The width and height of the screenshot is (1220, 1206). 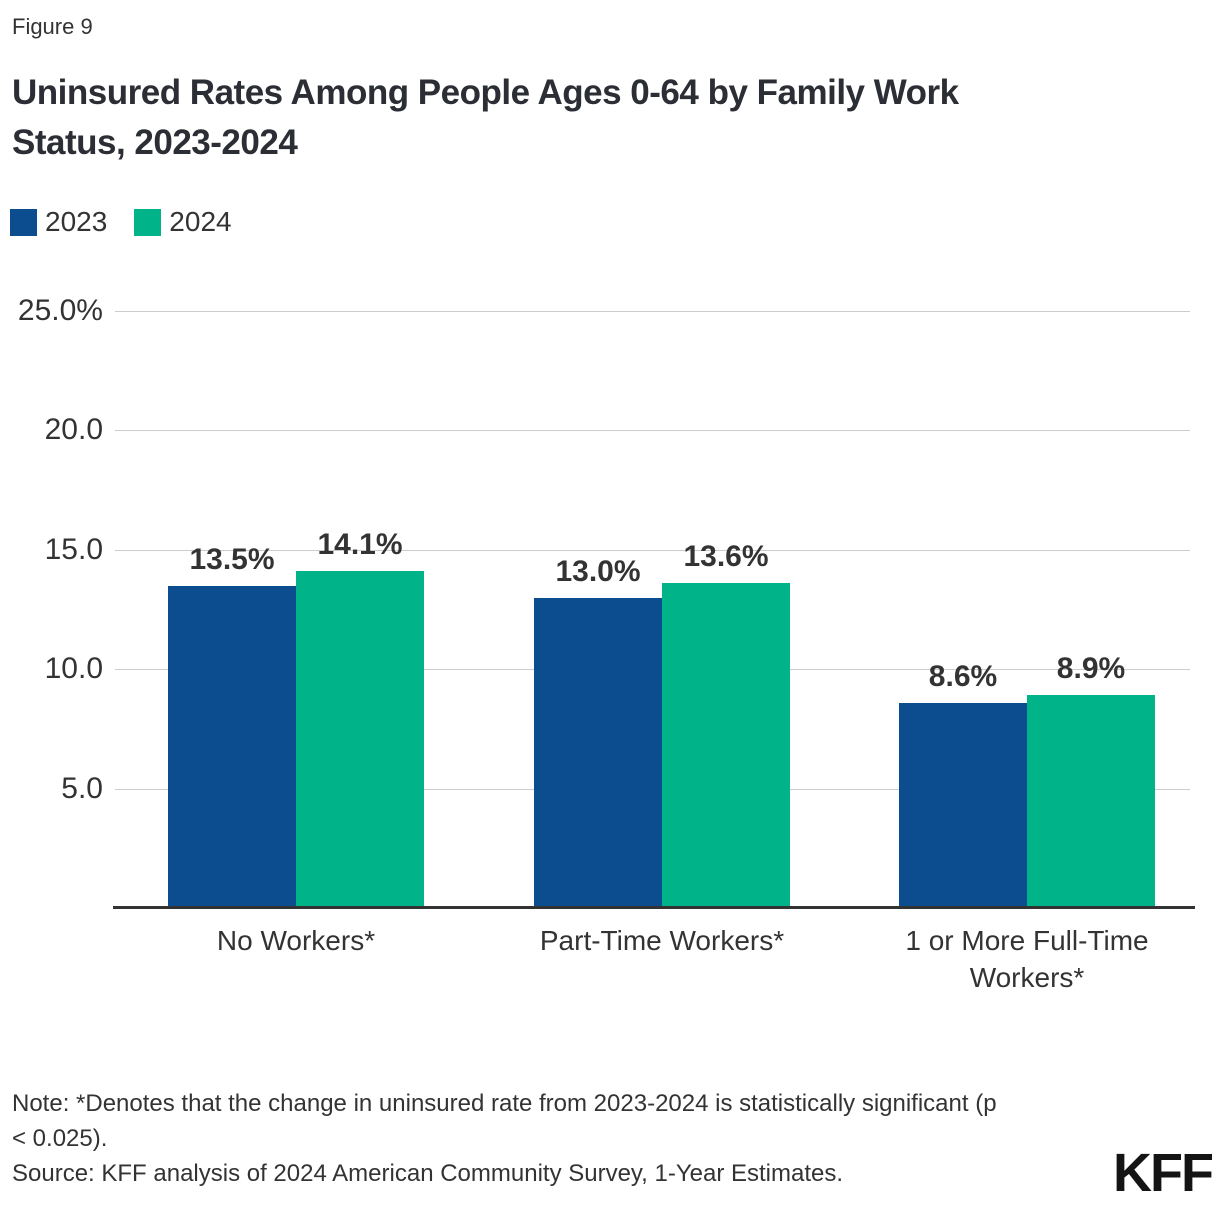 What do you see at coordinates (1091, 669) in the screenshot?
I see `bar-value-label: 8.9%` at bounding box center [1091, 669].